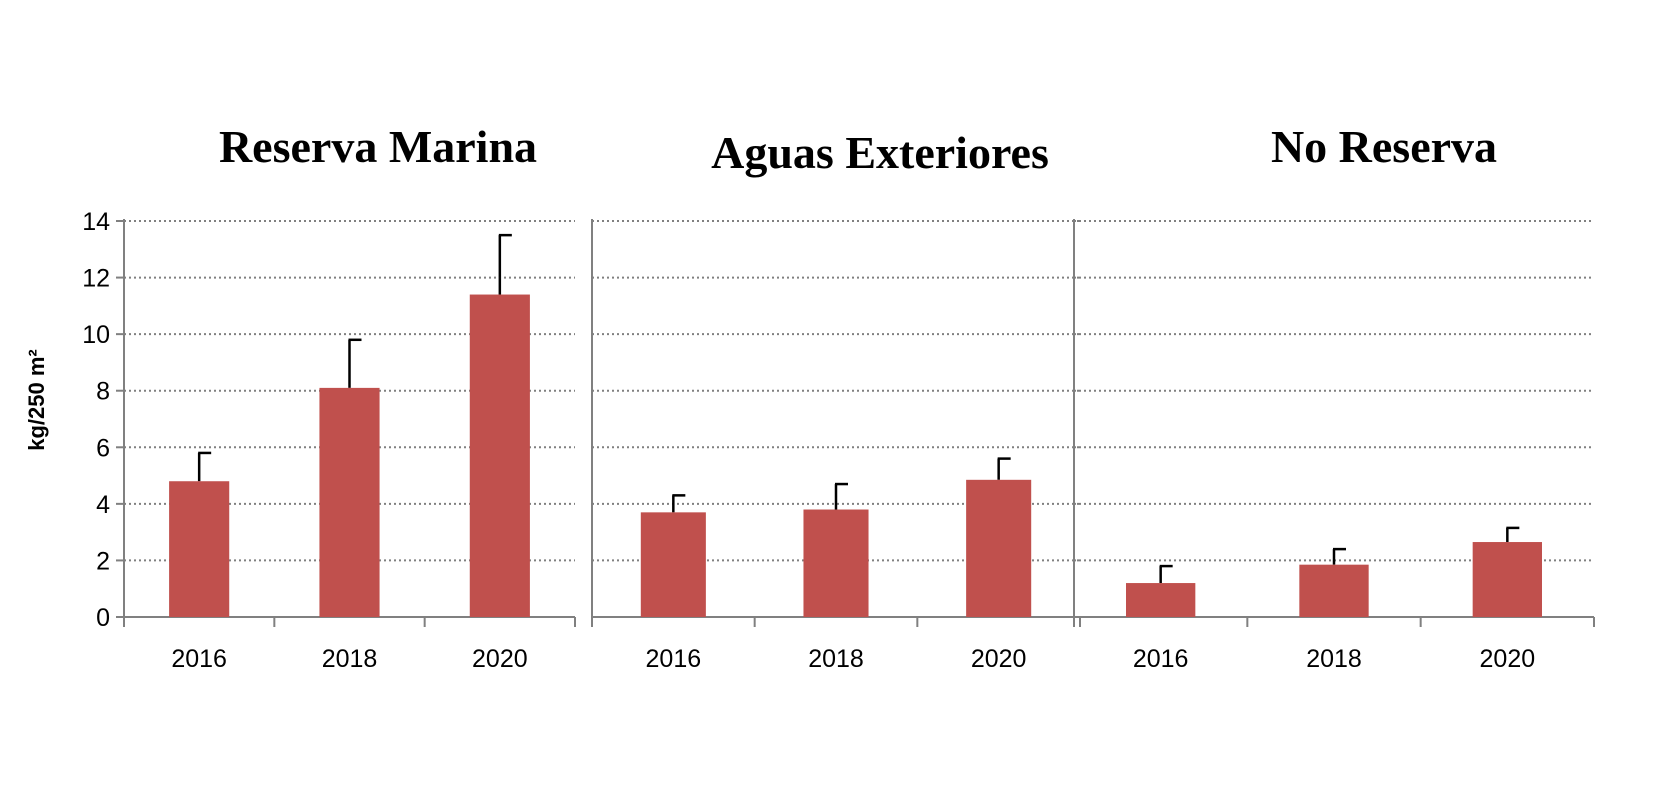  What do you see at coordinates (103, 505) in the screenshot?
I see `y-tick-label: 4` at bounding box center [103, 505].